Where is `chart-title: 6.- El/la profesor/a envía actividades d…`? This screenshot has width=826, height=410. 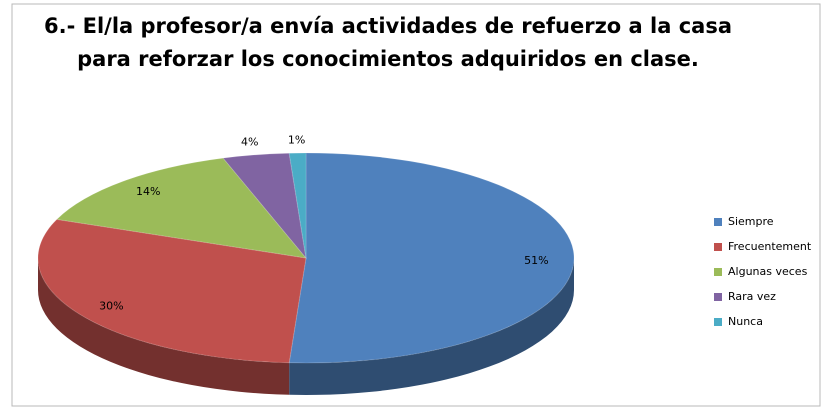 chart-title: 6.- El/la profesor/a envía actividades d… is located at coordinates (388, 42).